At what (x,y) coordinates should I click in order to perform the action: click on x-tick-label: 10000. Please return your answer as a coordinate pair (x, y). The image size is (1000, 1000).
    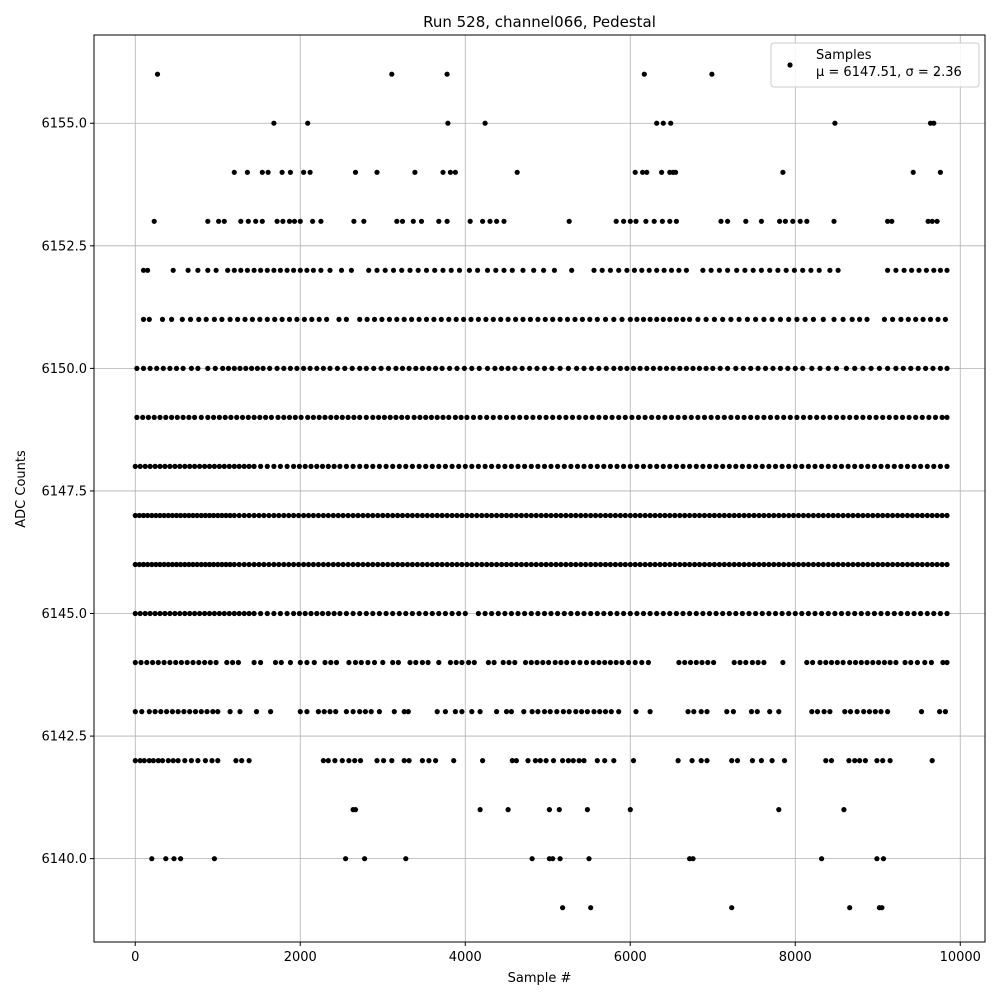
    Looking at the image, I should click on (960, 957).